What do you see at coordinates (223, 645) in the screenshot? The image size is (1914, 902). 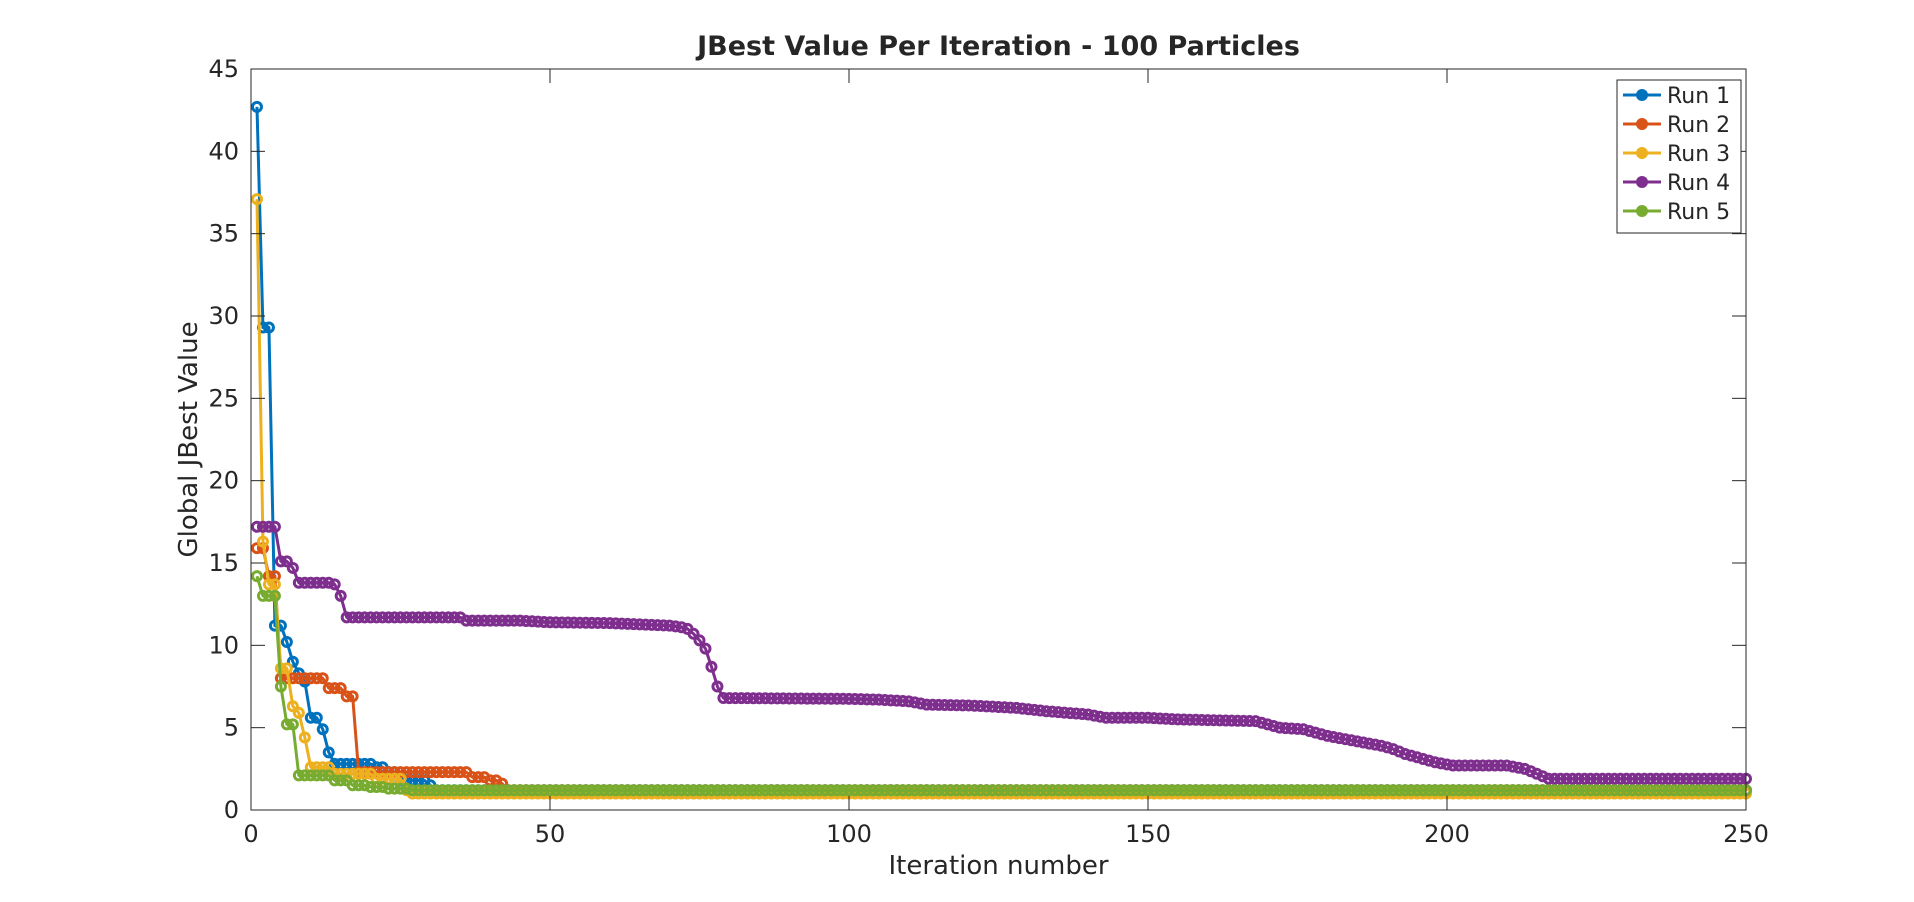 I see `y-tick-label: 10` at bounding box center [223, 645].